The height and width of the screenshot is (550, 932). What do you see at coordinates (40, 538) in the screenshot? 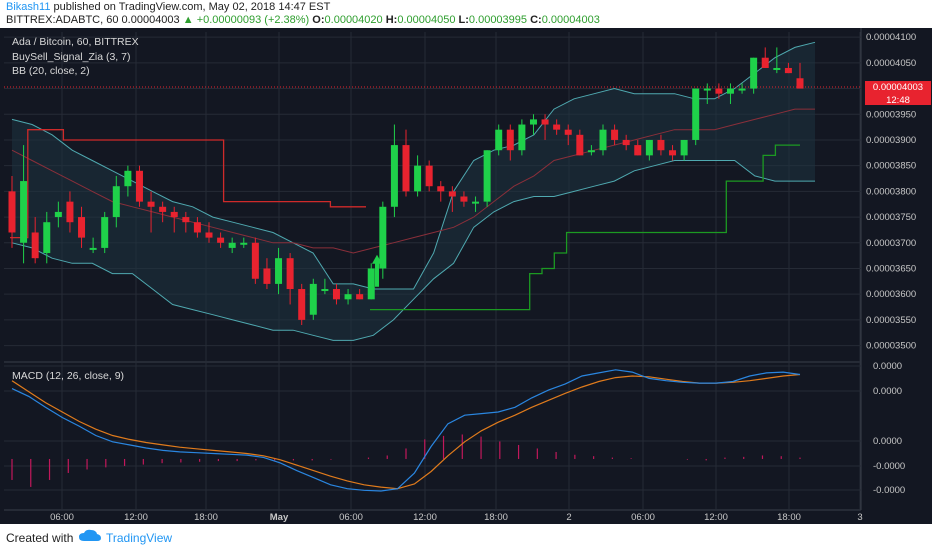
I see `created-with-text: Created with` at bounding box center [40, 538].